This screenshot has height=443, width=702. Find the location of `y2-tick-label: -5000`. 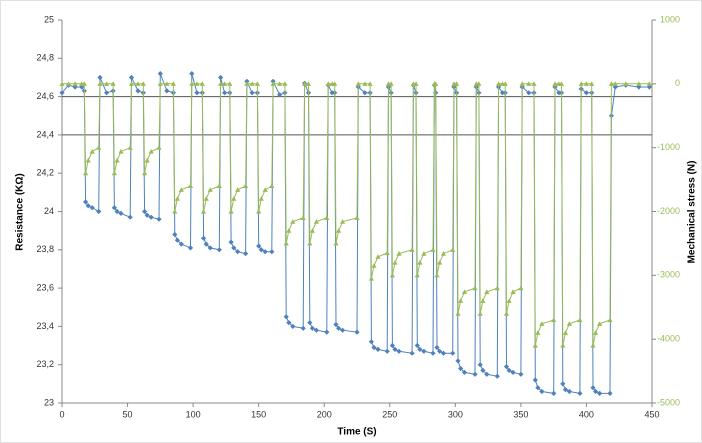

y2-tick-label: -5000 is located at coordinates (668, 402).